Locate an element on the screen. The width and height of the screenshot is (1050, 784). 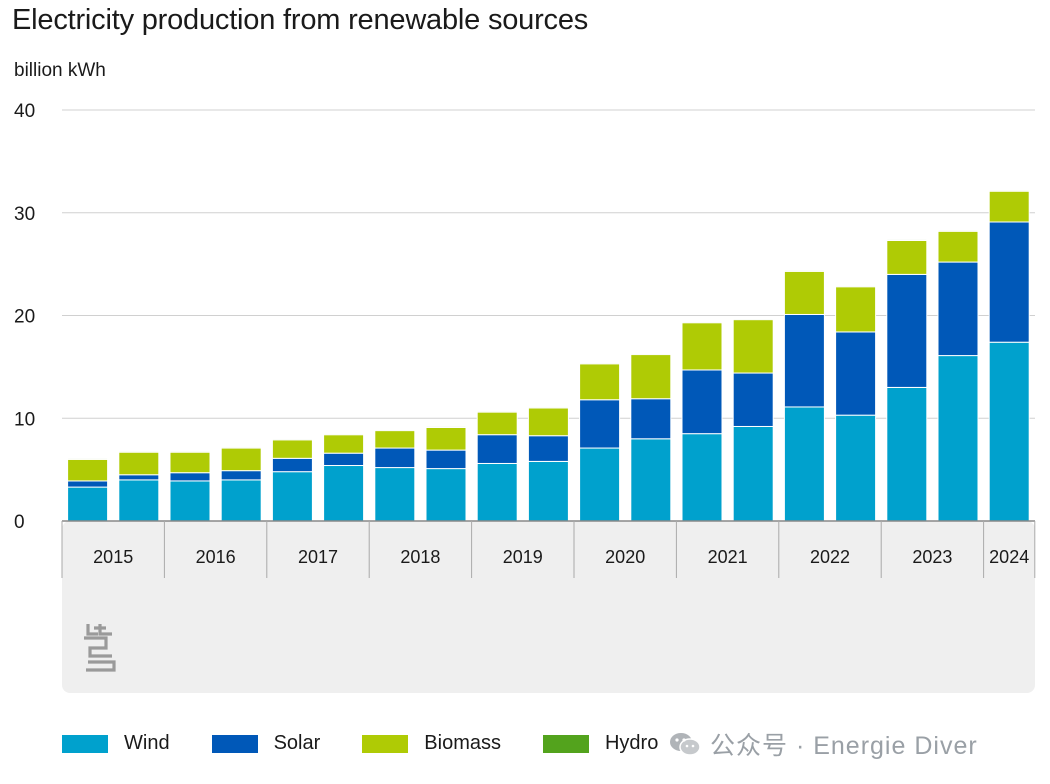
legend-item-solar: Solar is located at coordinates (266, 743).